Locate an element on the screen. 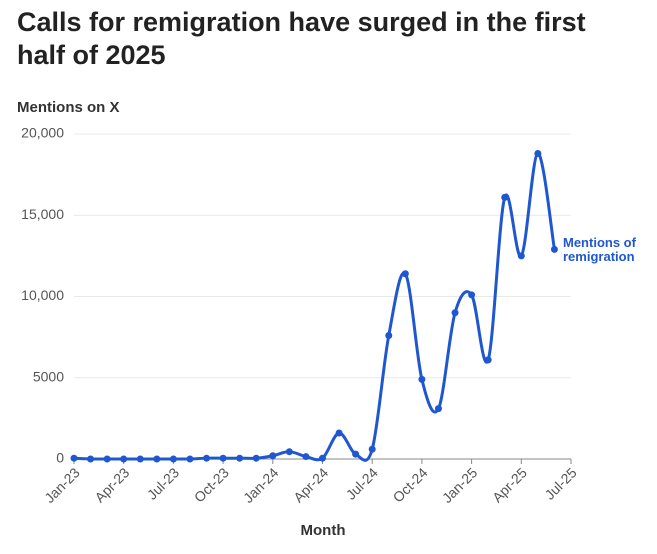  x-tick-label: Apr-24 is located at coordinates (310, 484).